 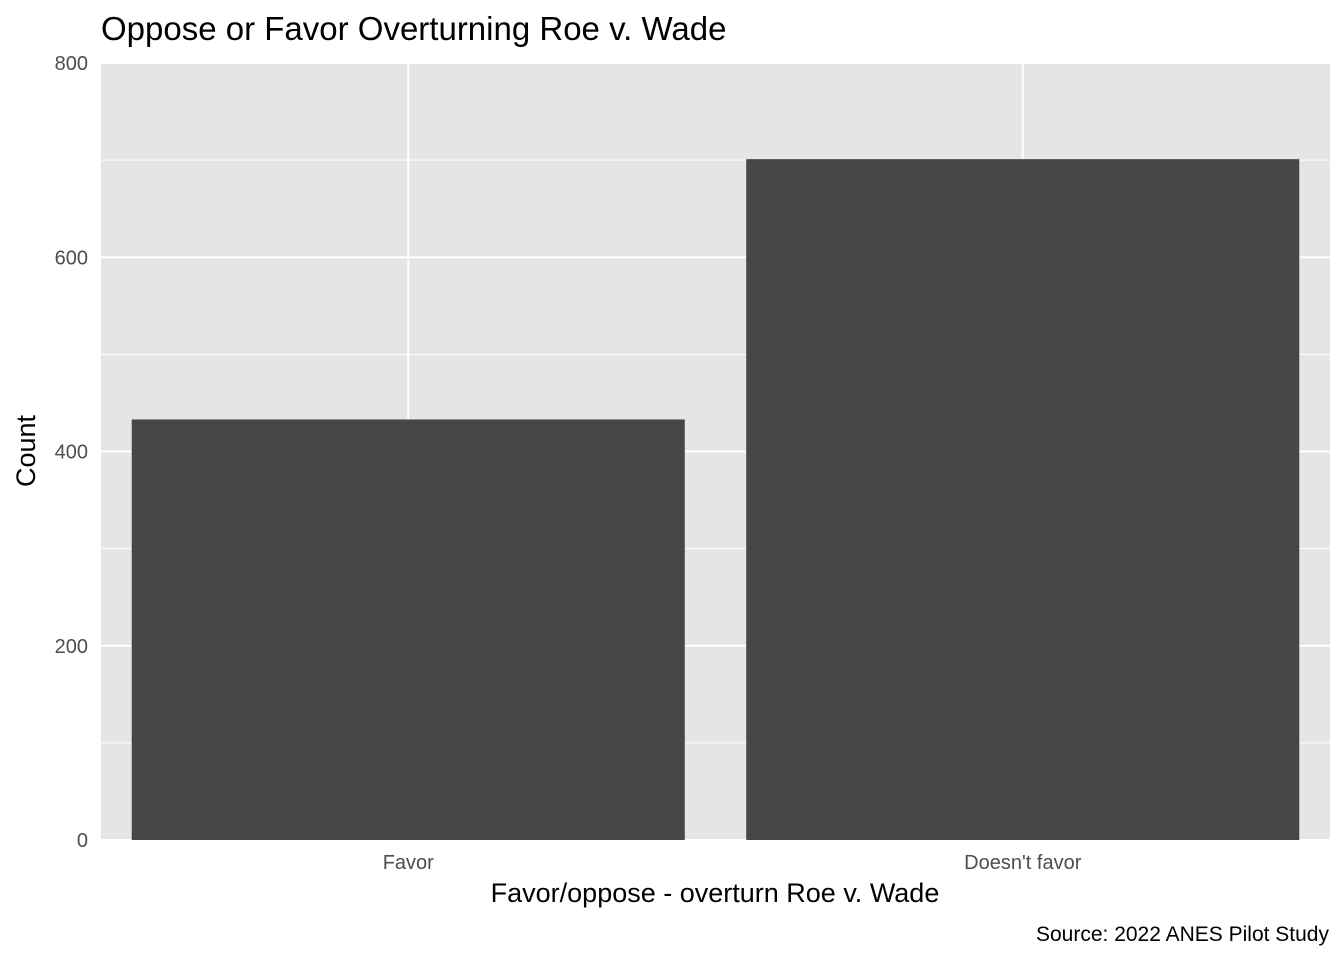 I want to click on x-tick-label: Doesn't favor, so click(x=1023, y=863).